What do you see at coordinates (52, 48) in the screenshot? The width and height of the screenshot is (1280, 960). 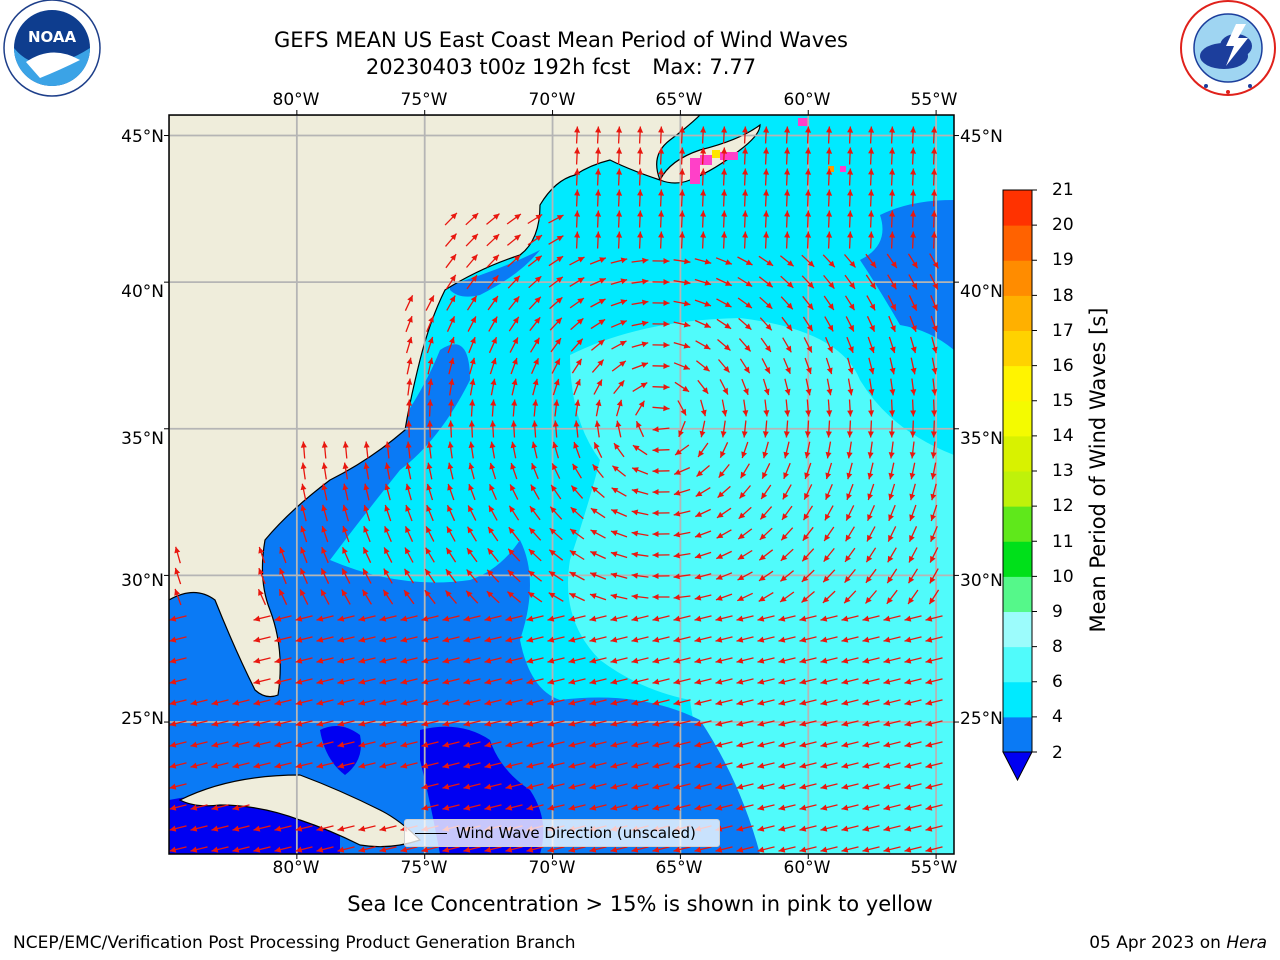 I see `noaa-logo: NOAA` at bounding box center [52, 48].